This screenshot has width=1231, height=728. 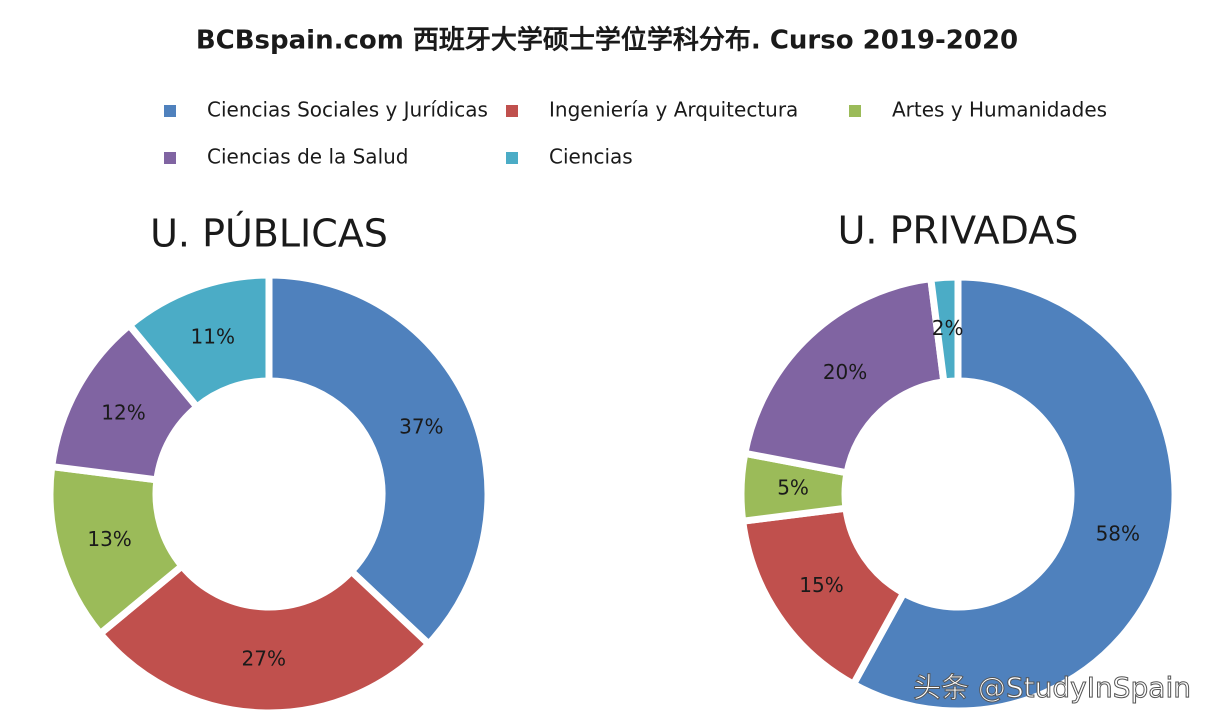 What do you see at coordinates (793, 487) in the screenshot?
I see `data-label: 5%` at bounding box center [793, 487].